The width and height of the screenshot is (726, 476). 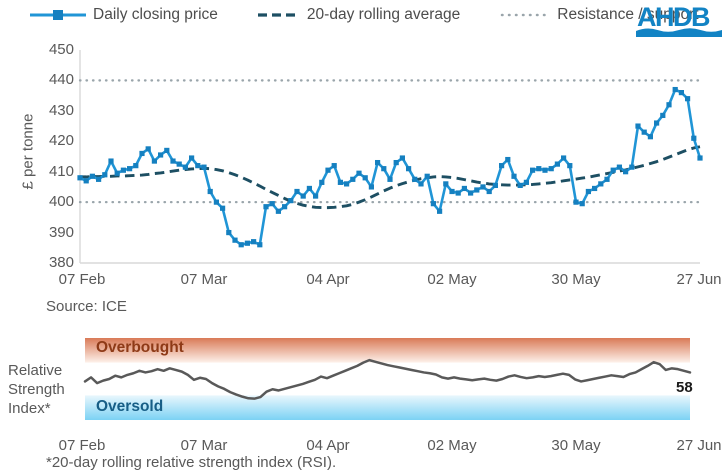 I want to click on legend-item-guide: Resistance / support, so click(x=599, y=15).